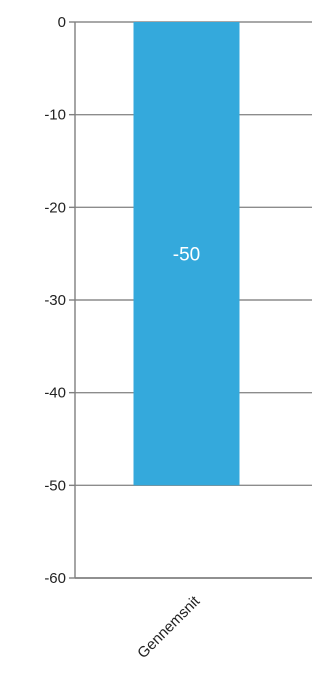 This screenshot has width=321, height=688. Describe the element at coordinates (55, 115) in the screenshot. I see `y-tick-label: -10` at that location.